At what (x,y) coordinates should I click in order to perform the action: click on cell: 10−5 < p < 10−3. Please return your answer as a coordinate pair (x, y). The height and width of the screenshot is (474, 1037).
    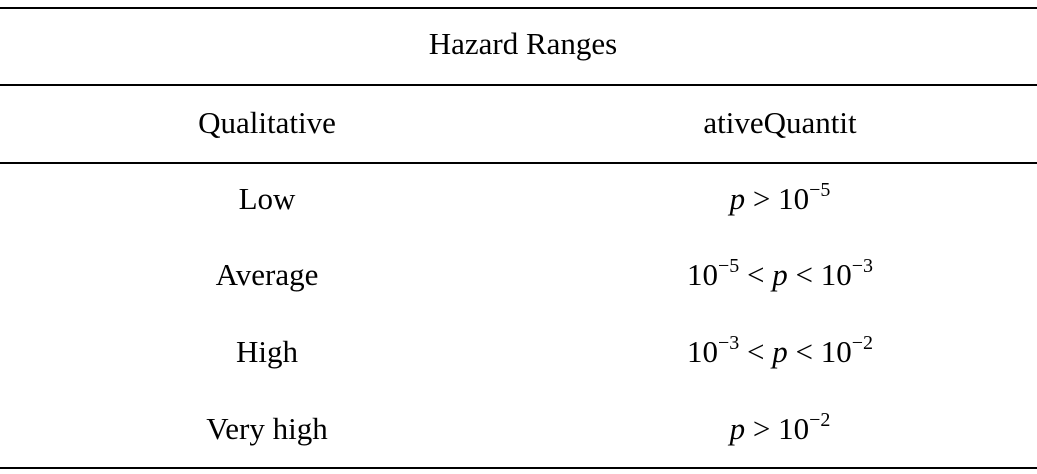
    Looking at the image, I should click on (780, 274).